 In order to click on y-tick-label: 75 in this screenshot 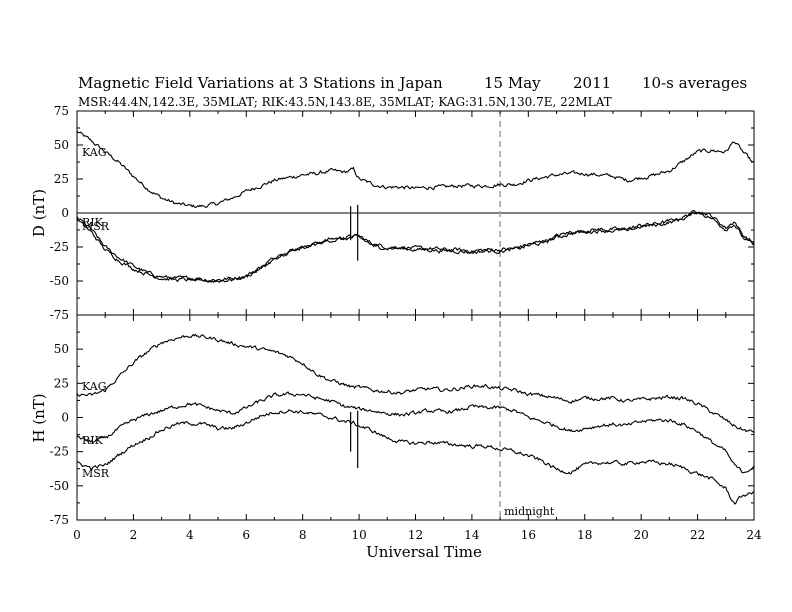, I will do `click(61, 111)`.